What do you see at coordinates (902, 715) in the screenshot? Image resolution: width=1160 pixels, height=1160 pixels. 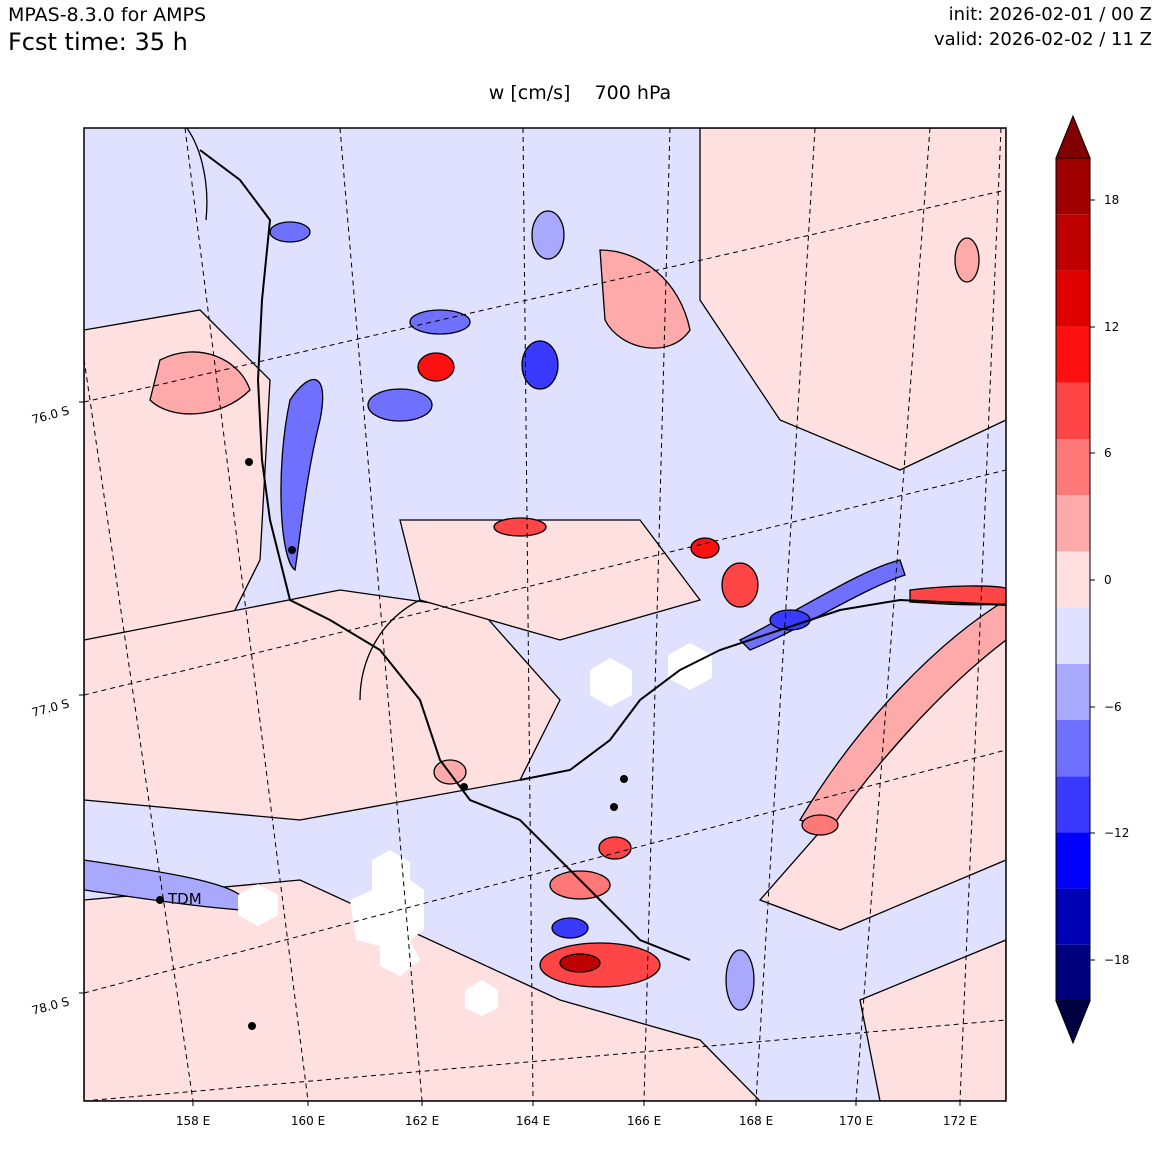 I see `updraft-band` at bounding box center [902, 715].